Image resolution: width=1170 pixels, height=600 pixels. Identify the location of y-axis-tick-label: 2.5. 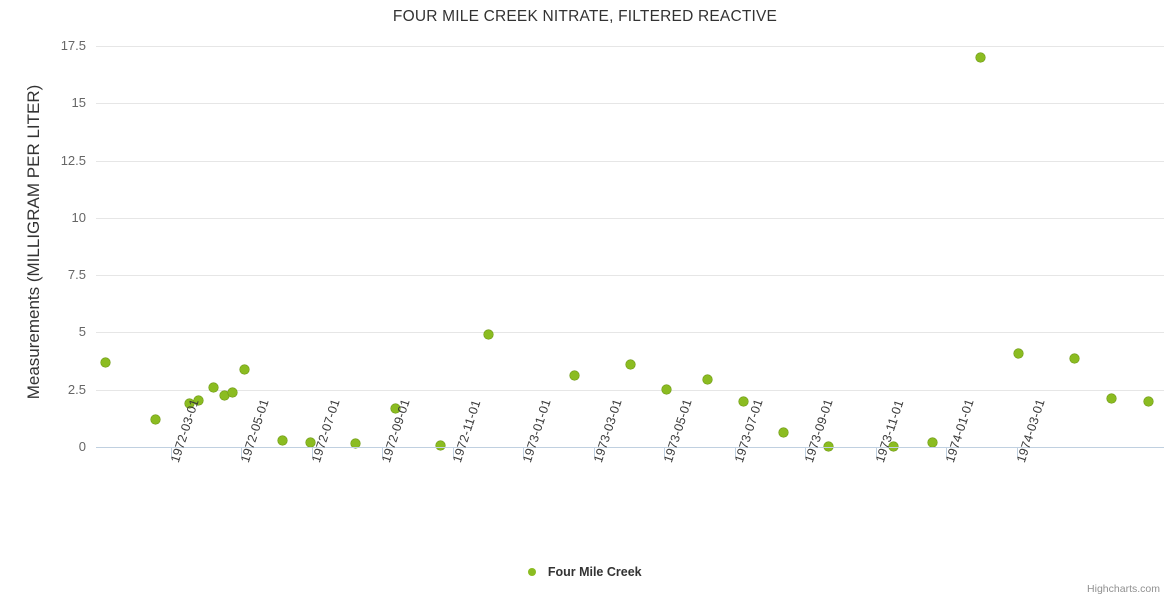
(76, 389).